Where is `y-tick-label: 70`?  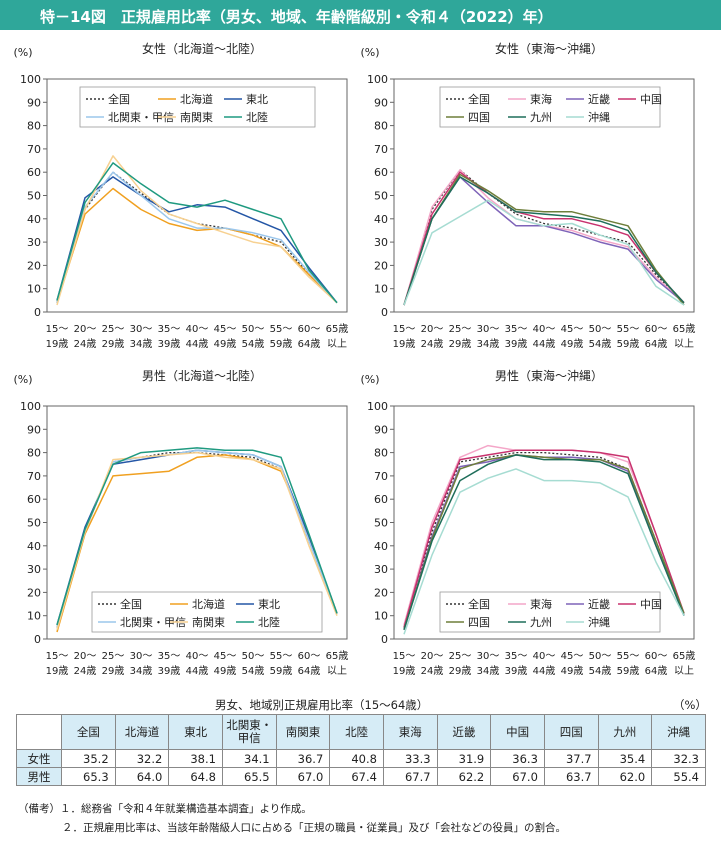 y-tick-label: 70 is located at coordinates (381, 149).